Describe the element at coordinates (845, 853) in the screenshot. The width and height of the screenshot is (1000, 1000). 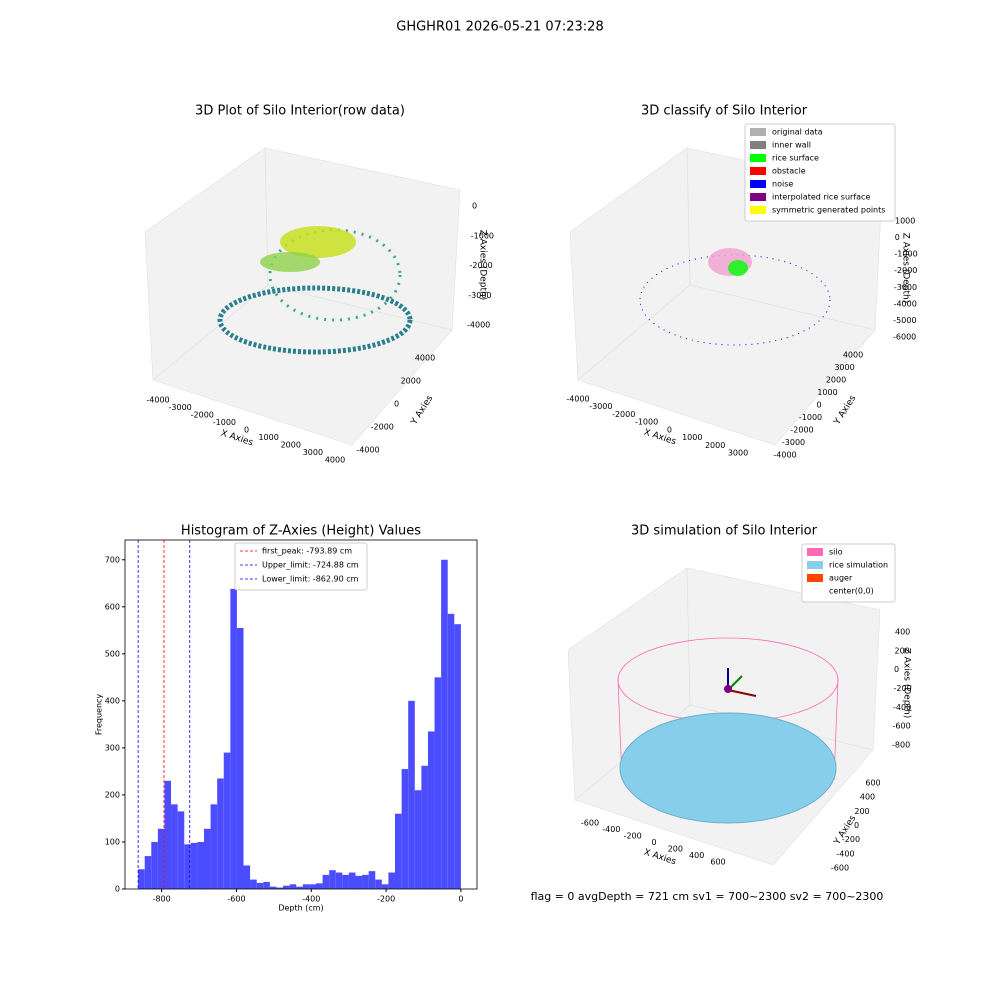
I see `y-tick-label: -400` at that location.